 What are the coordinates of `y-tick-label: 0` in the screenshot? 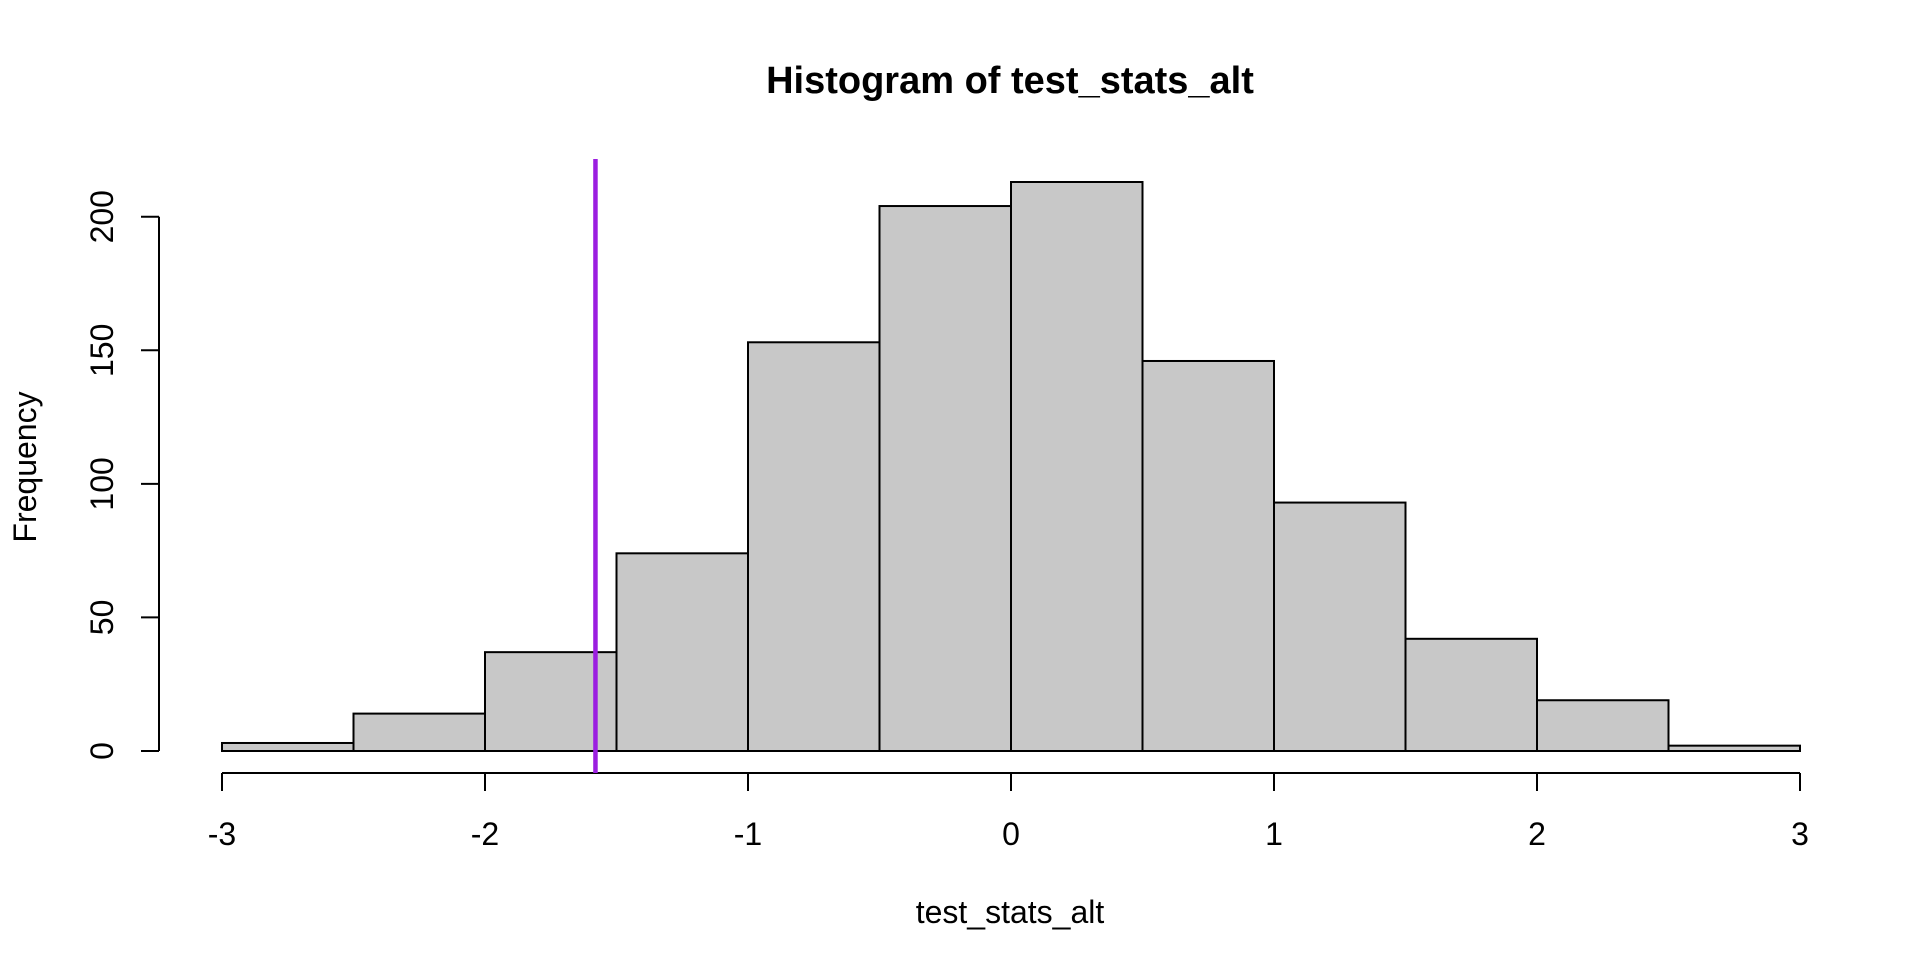 It's located at (102, 751).